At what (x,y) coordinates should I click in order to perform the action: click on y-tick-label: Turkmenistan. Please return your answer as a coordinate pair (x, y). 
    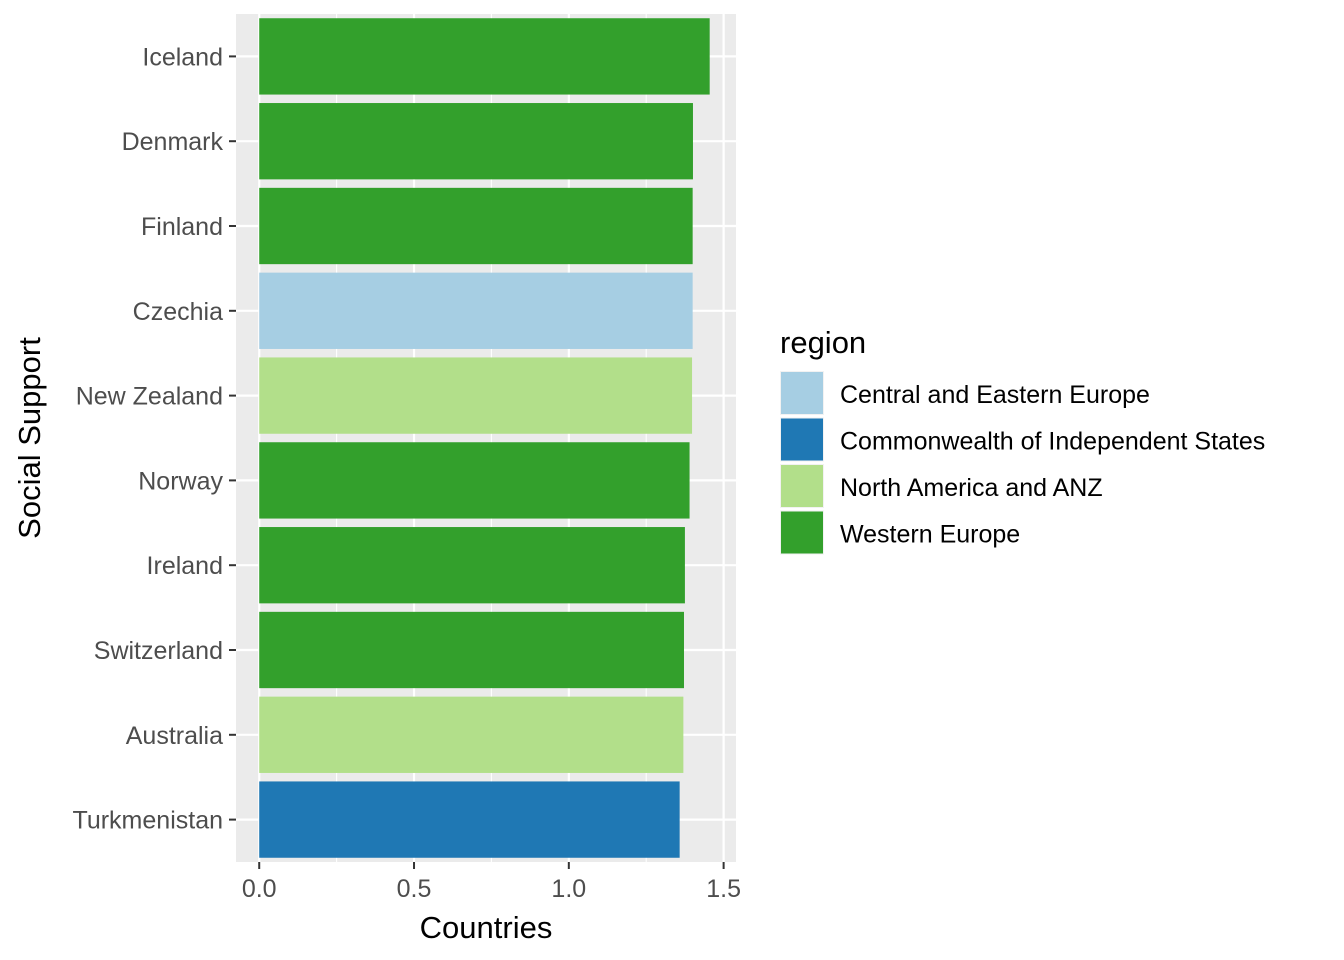
    Looking at the image, I should click on (147, 821).